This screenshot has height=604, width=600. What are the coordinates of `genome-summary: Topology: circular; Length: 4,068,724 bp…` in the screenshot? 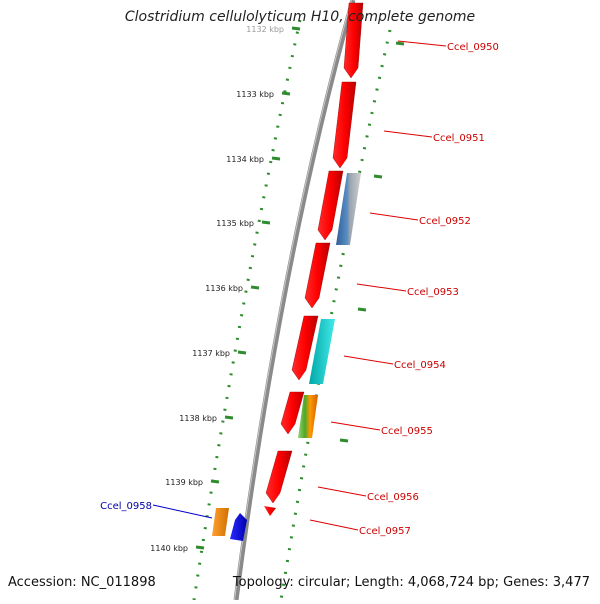 It's located at (411, 582).